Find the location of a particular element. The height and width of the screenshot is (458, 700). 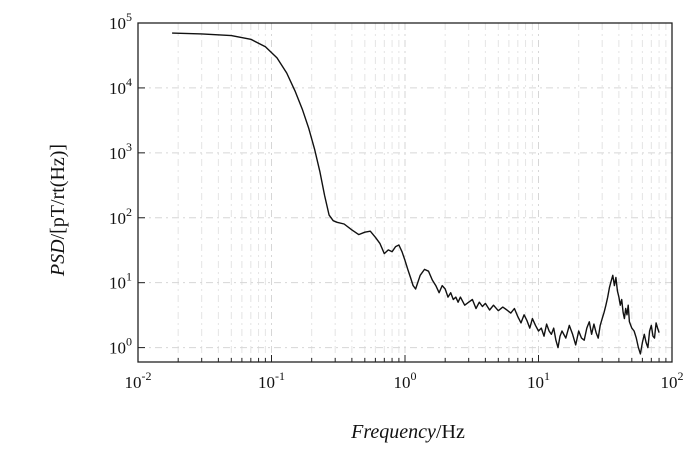

x-axis-label-italic: Frequency is located at coordinates (393, 432).